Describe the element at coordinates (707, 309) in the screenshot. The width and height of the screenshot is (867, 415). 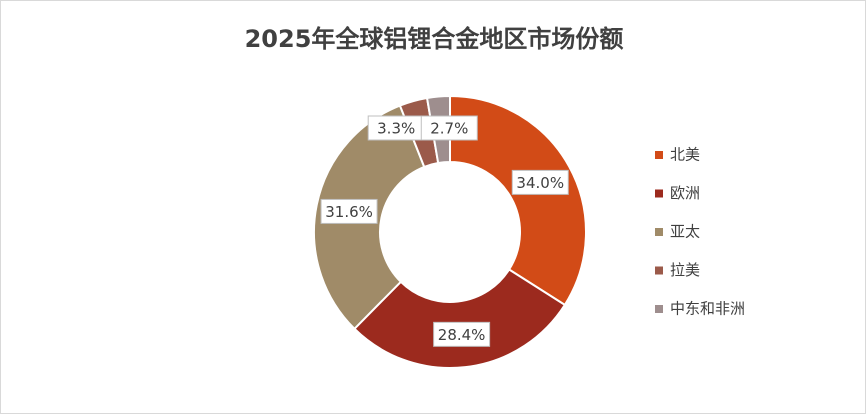
I see `legend-label: 中东和非洲` at that location.